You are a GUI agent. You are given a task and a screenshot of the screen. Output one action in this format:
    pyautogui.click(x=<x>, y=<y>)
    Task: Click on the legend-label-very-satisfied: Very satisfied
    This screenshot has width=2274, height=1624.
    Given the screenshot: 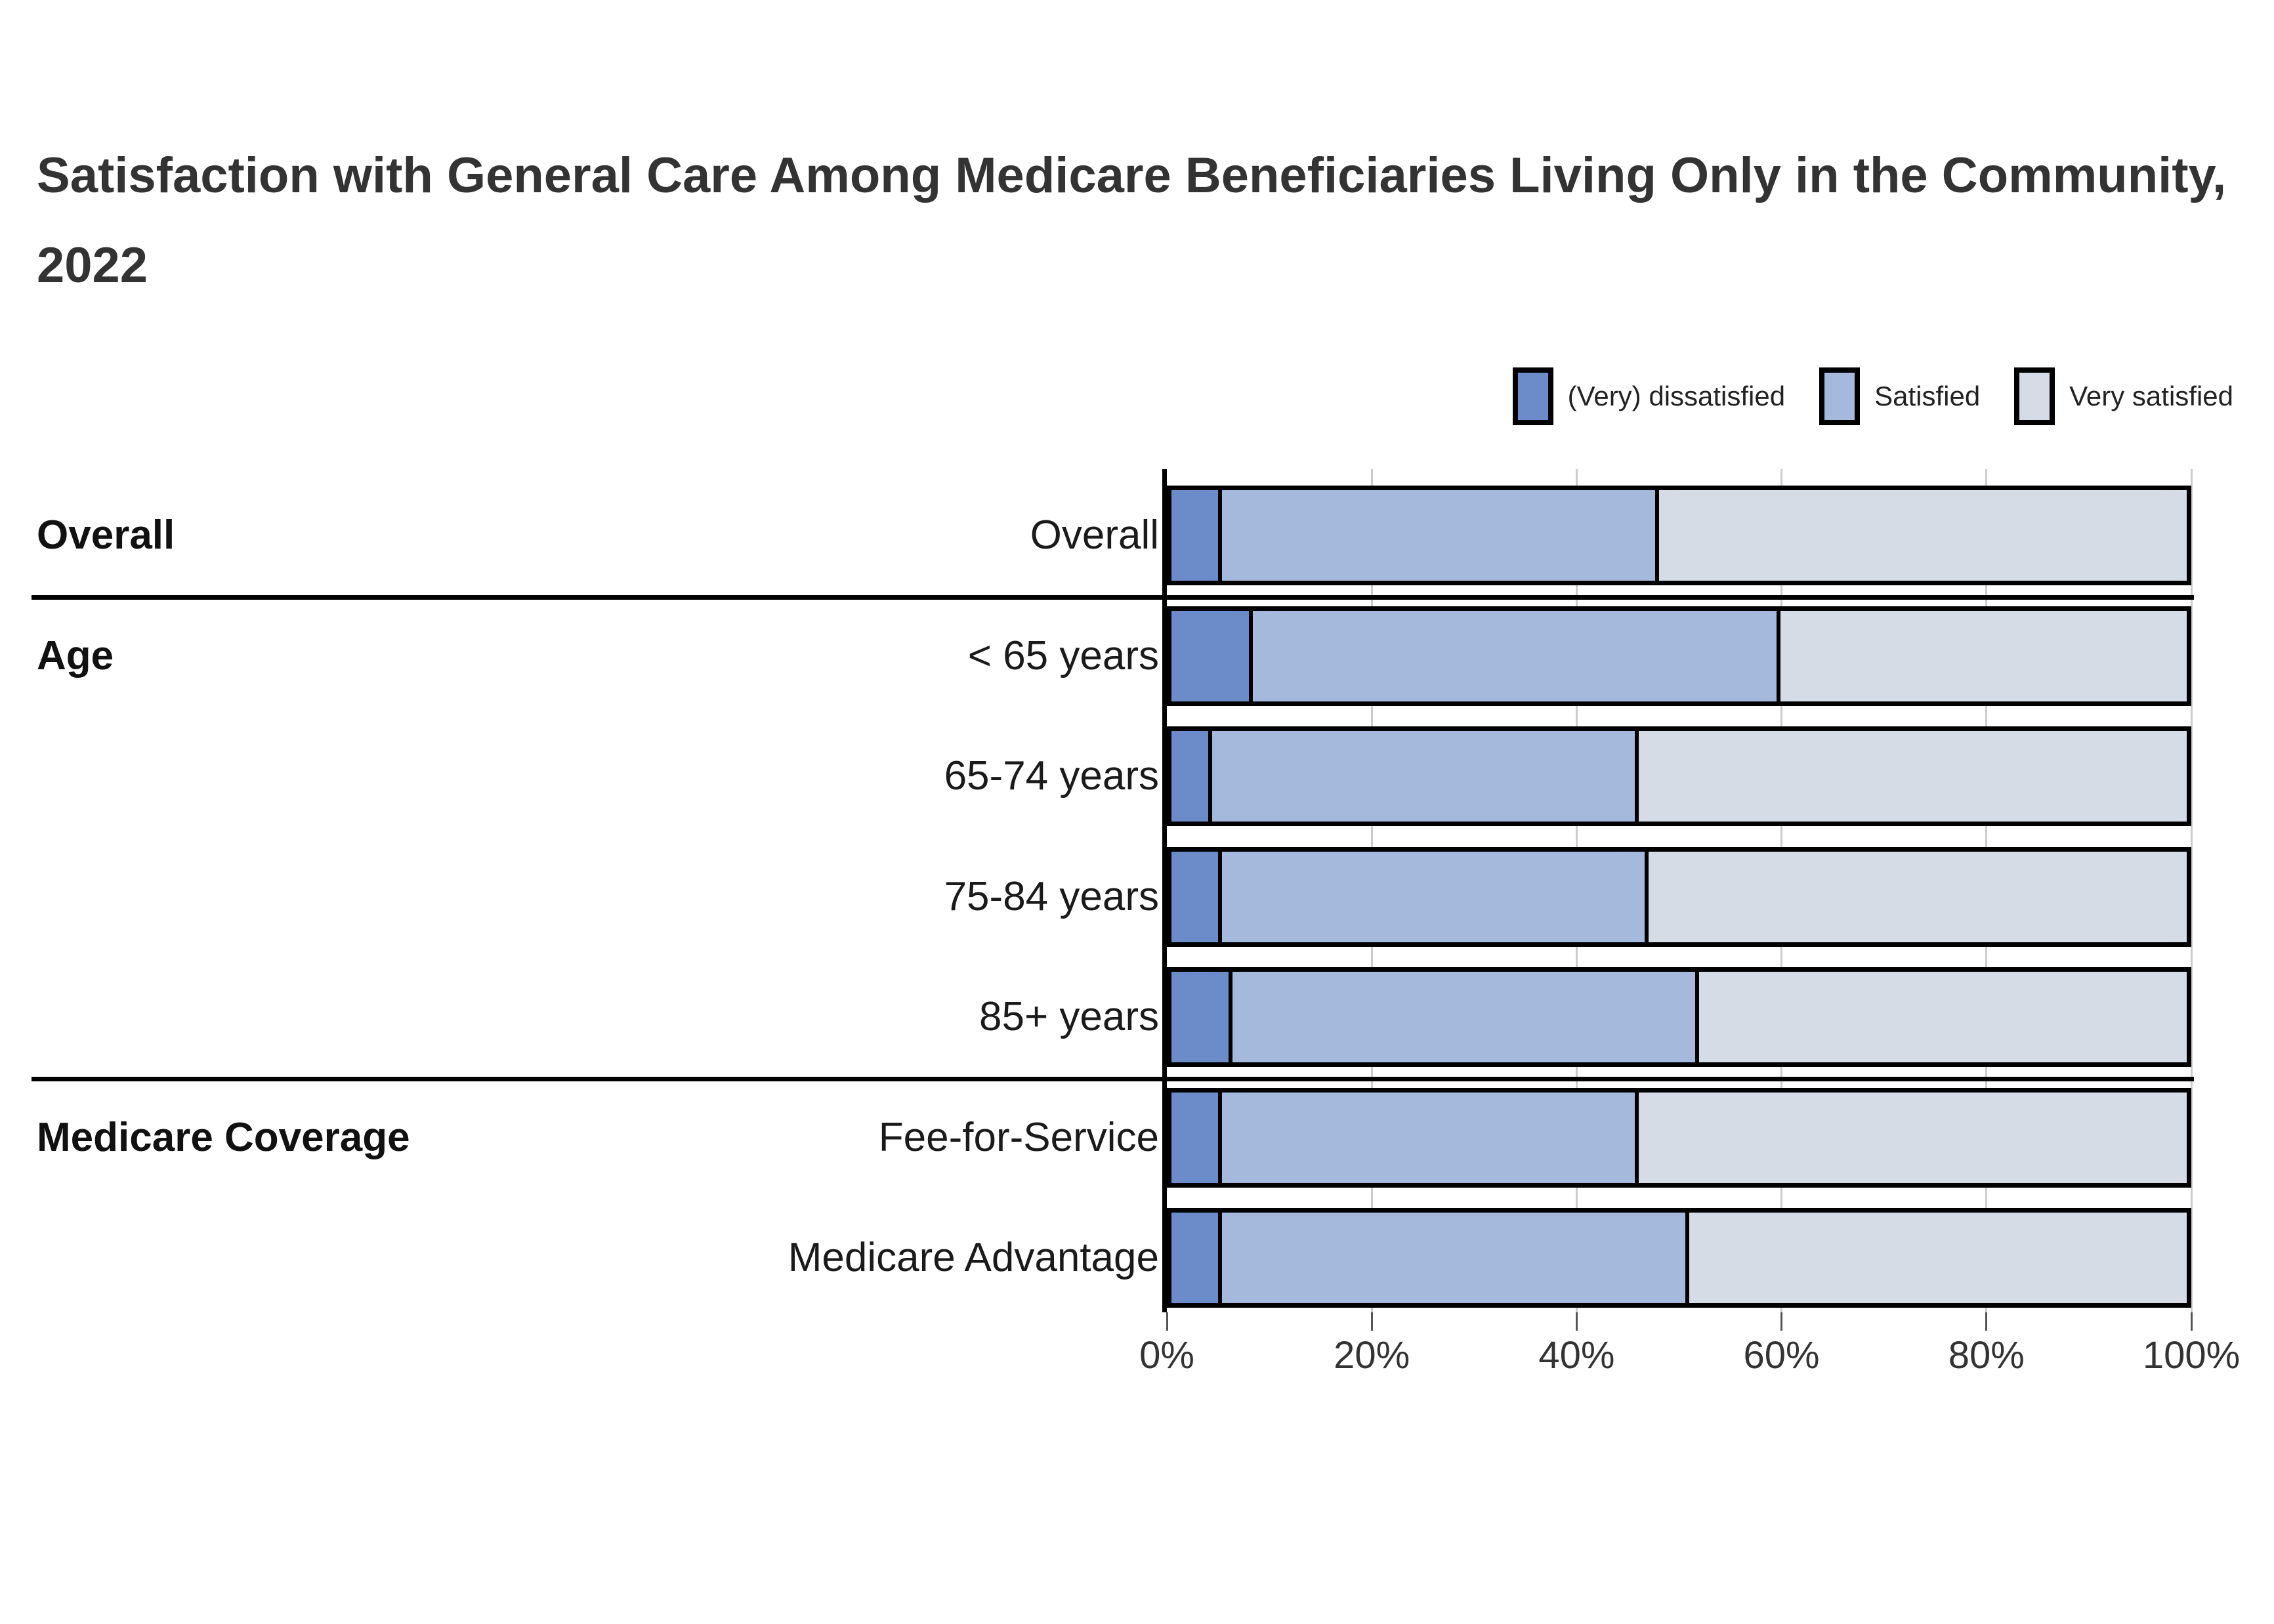 What is the action you would take?
    pyautogui.click(x=2151, y=396)
    